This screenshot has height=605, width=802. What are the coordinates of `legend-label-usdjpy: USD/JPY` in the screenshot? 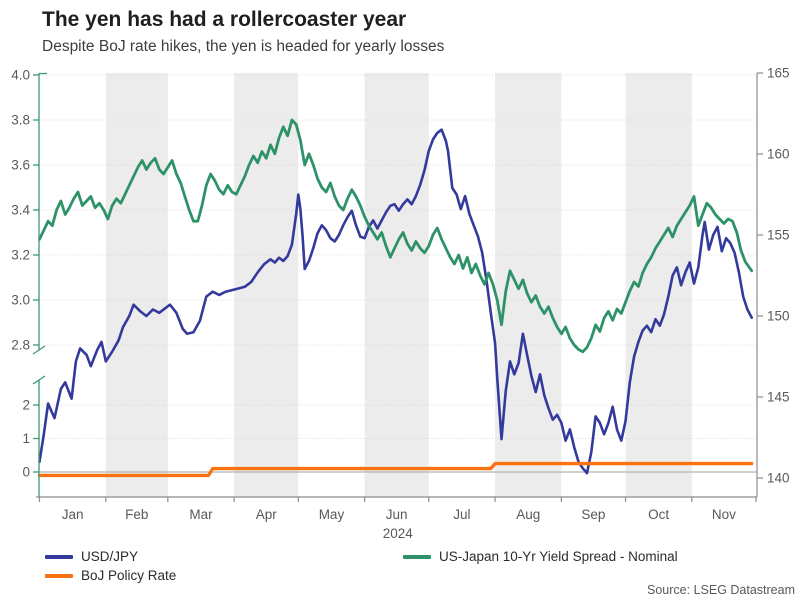 It's located at (110, 556).